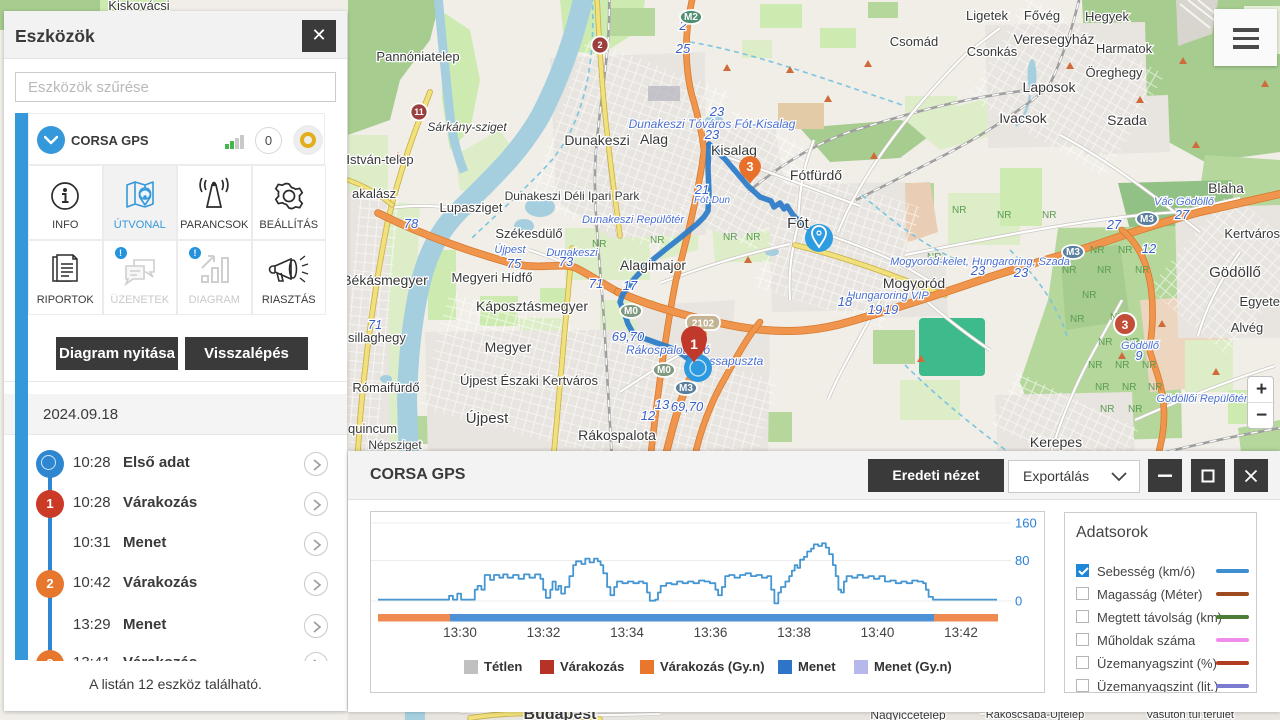 The width and height of the screenshot is (1280, 720). Describe the element at coordinates (492, 277) in the screenshot. I see `svg-text: Megyeri Hídfő` at that location.